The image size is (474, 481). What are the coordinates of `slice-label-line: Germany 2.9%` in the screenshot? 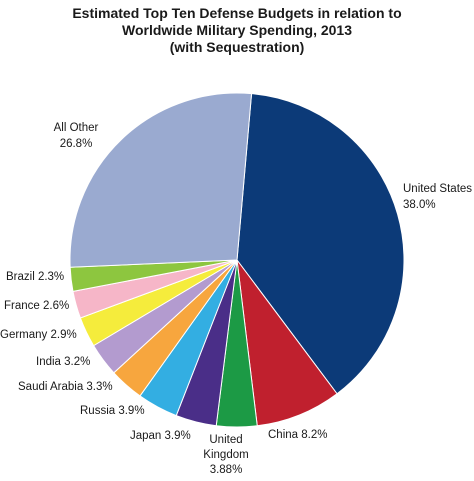 It's located at (38, 335).